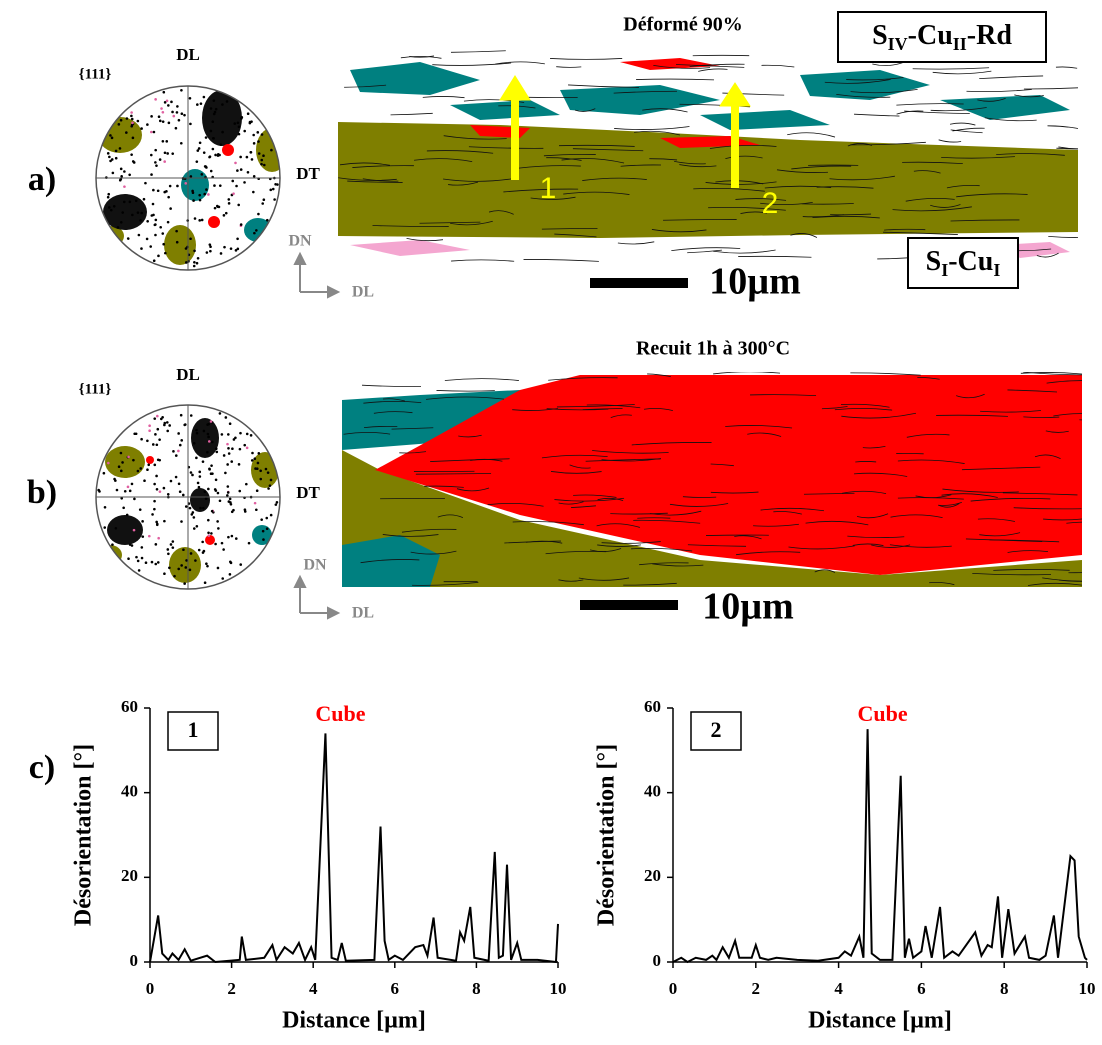  I want to click on x-tick-label: 0, so click(150, 988).